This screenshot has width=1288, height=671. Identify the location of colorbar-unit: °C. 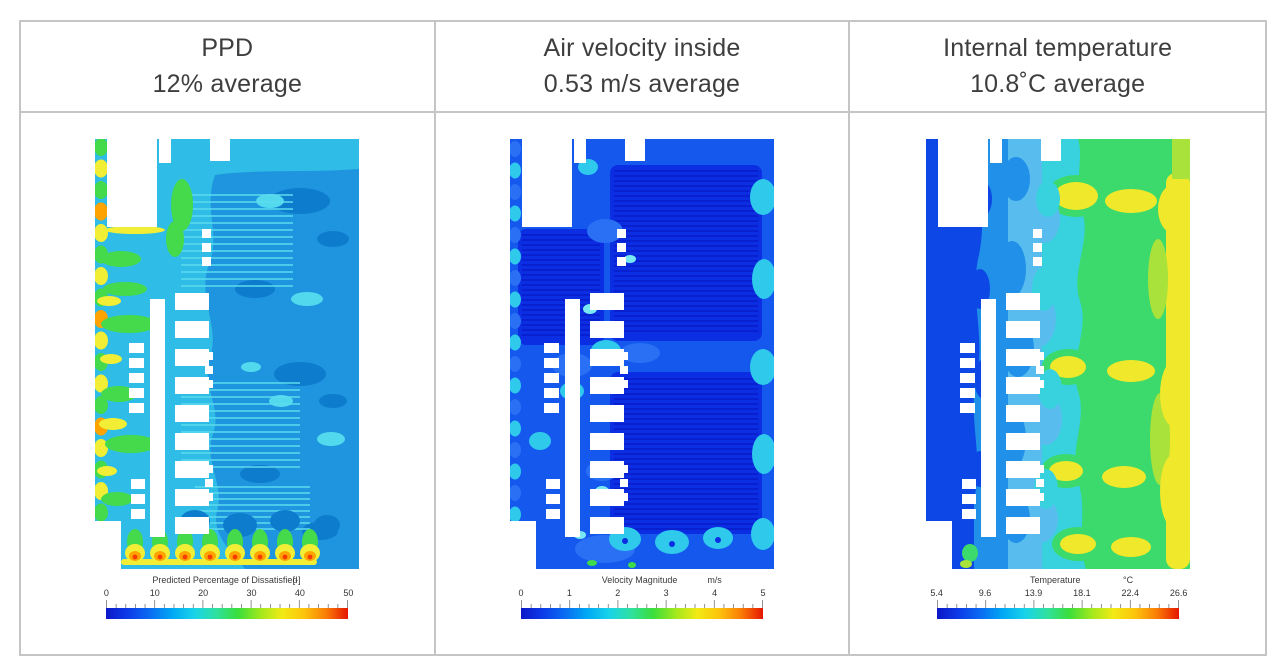
(1128, 580).